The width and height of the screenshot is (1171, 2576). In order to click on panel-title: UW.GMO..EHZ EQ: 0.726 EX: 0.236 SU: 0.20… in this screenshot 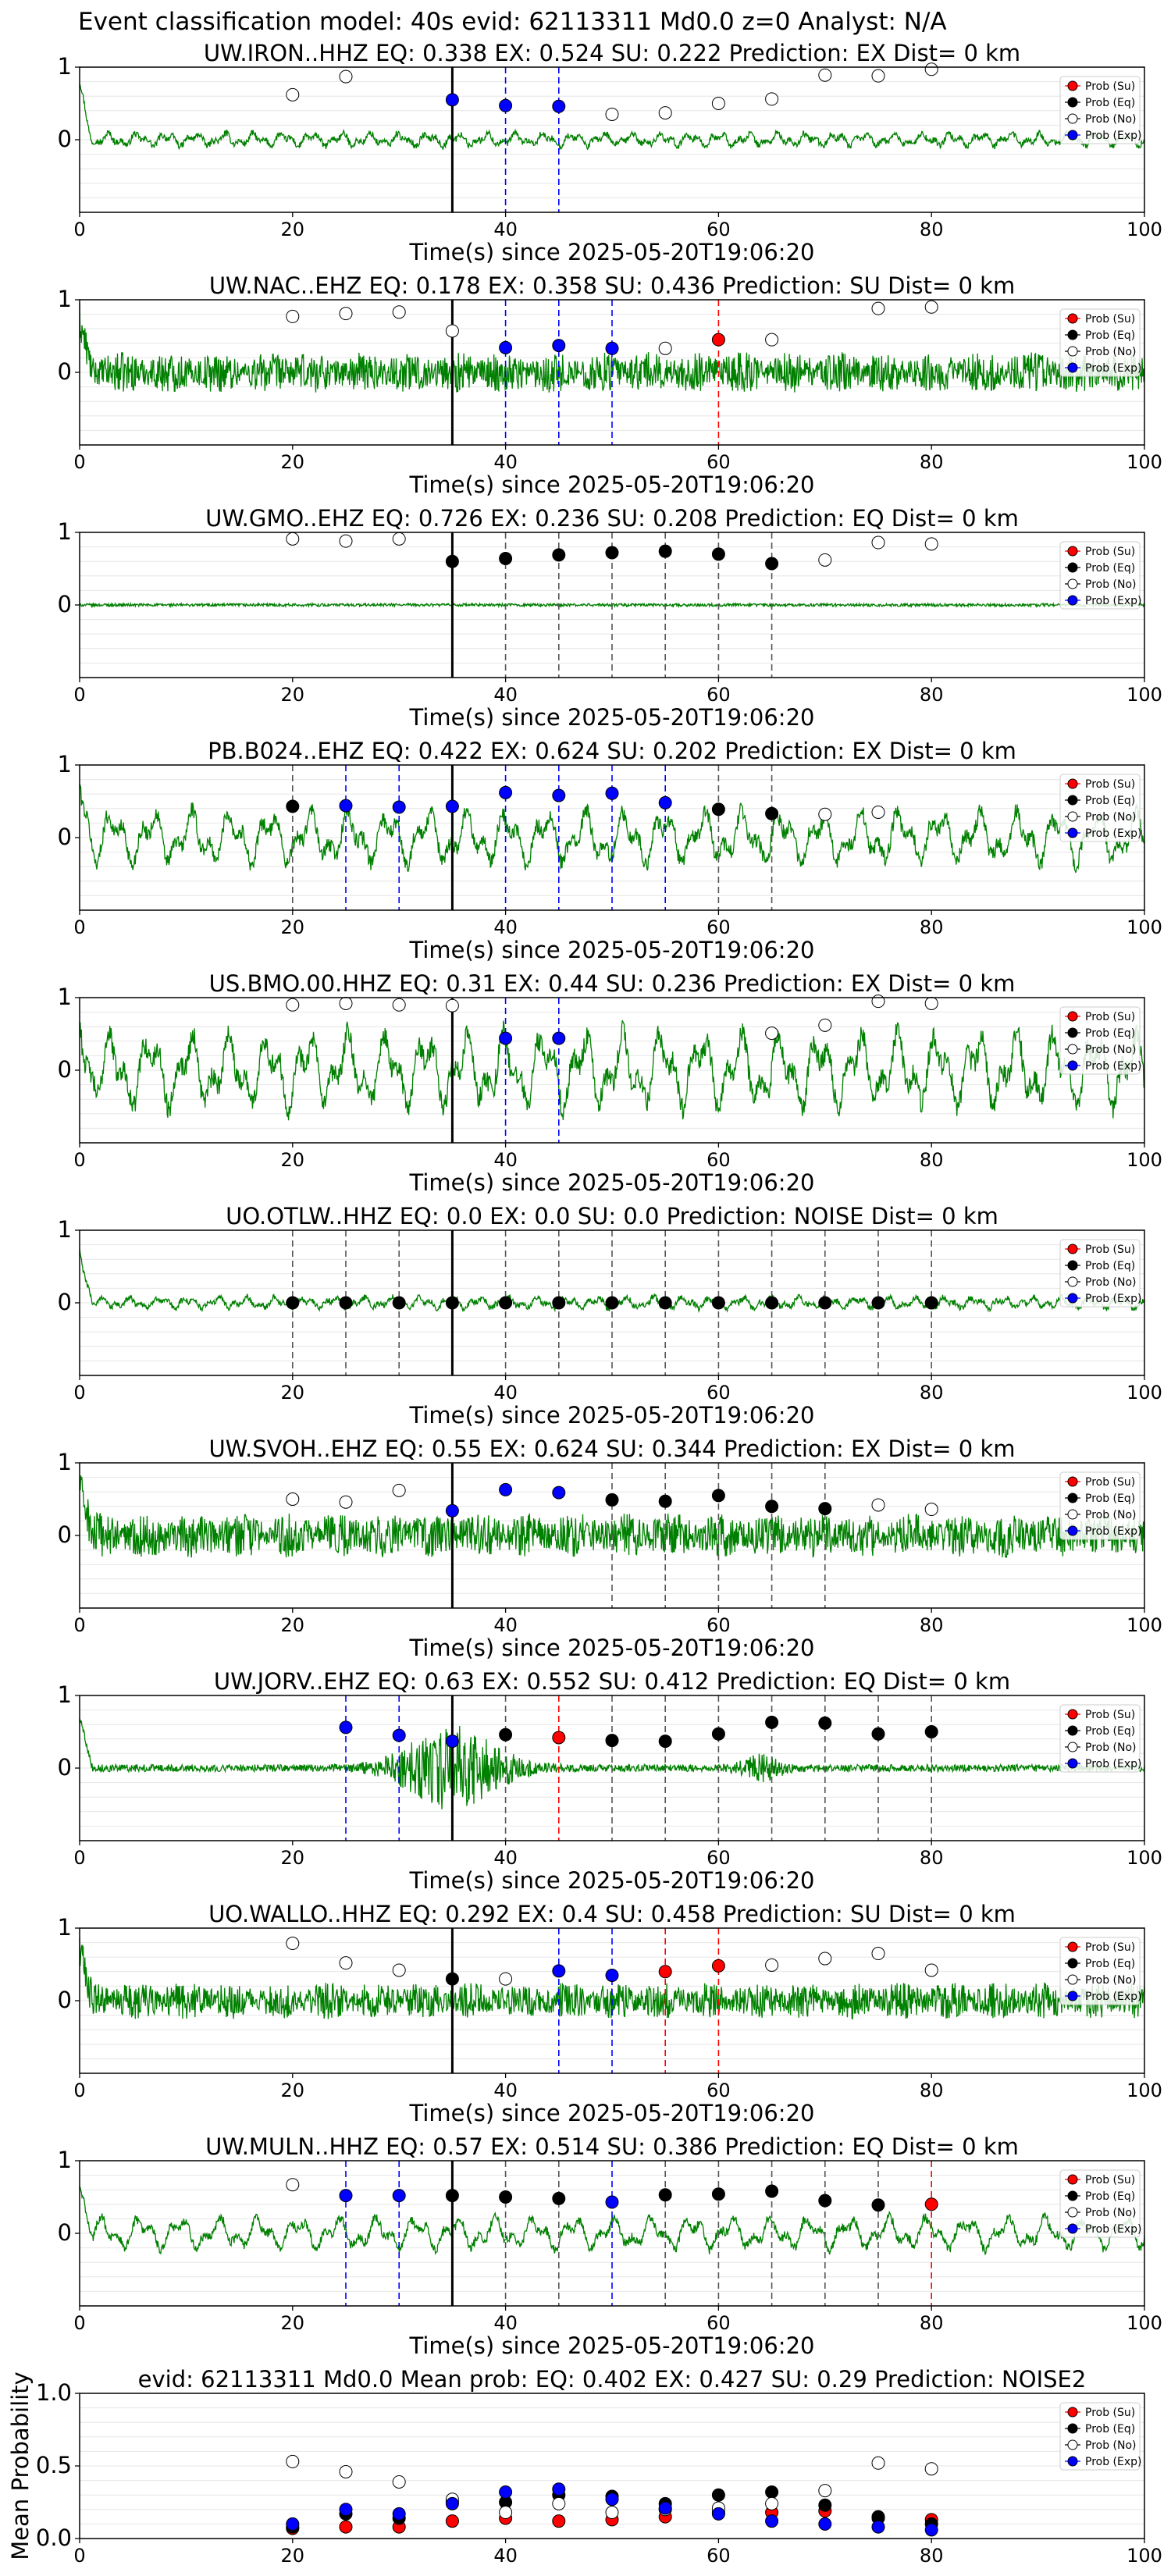, I will do `click(612, 518)`.